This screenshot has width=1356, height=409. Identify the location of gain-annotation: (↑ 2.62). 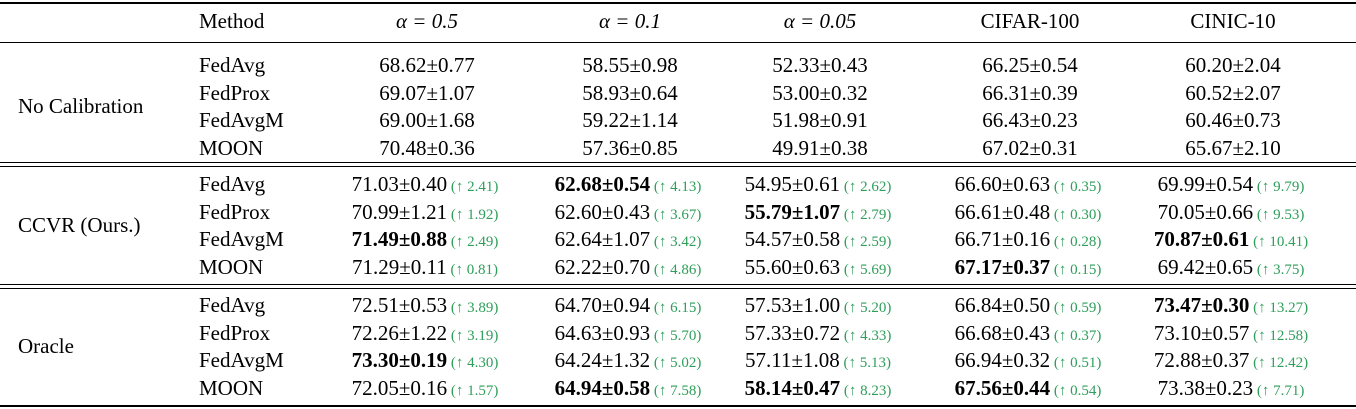
(866, 187).